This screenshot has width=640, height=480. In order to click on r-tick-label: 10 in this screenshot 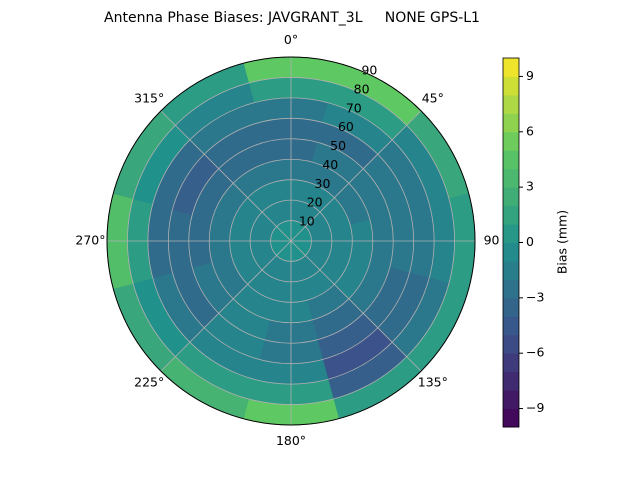, I will do `click(307, 221)`.